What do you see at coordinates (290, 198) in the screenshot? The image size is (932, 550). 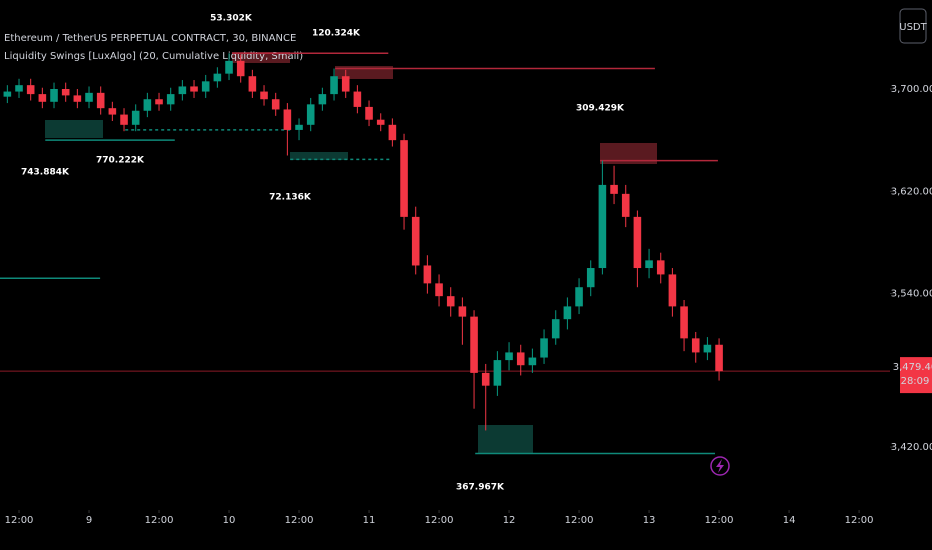 I see `liquidity-label: 72.136K` at bounding box center [290, 198].